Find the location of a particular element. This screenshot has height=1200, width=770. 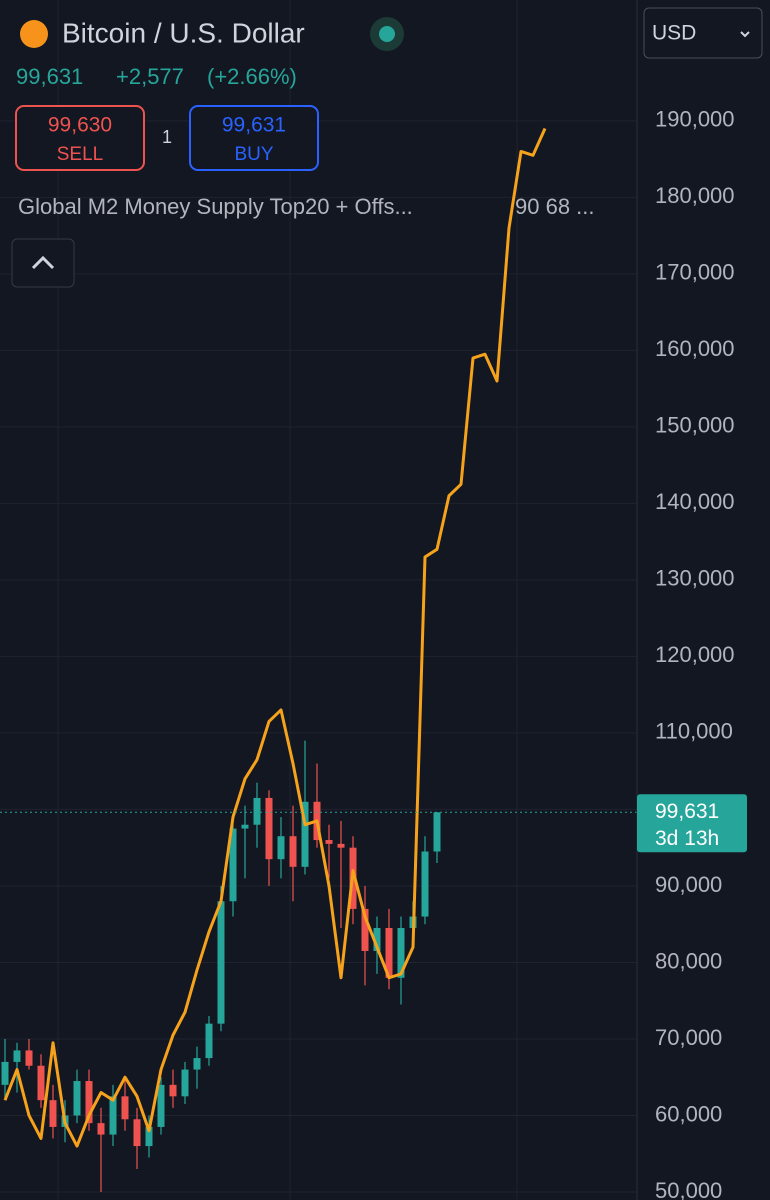

buy-button is located at coordinates (254, 138).